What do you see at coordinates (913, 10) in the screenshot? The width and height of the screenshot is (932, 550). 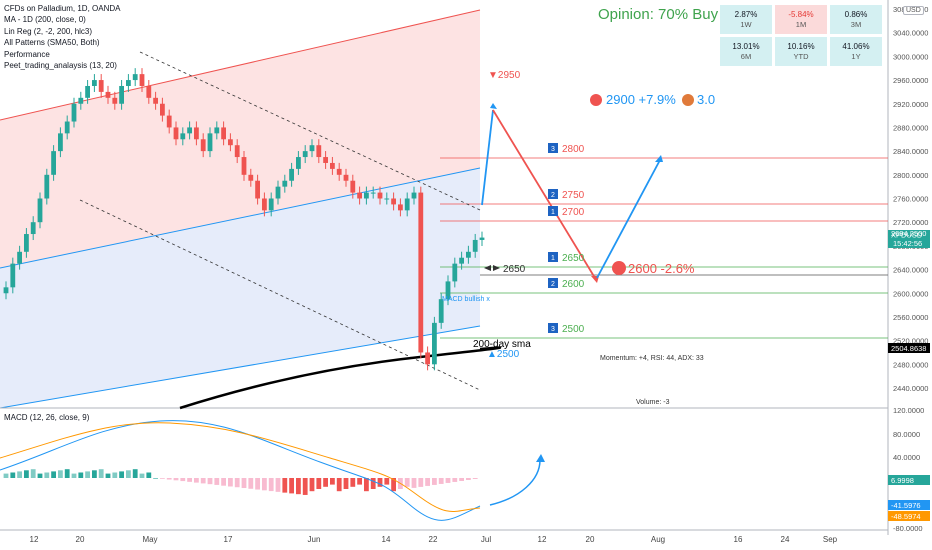 I see `currency-badge: USD` at bounding box center [913, 10].